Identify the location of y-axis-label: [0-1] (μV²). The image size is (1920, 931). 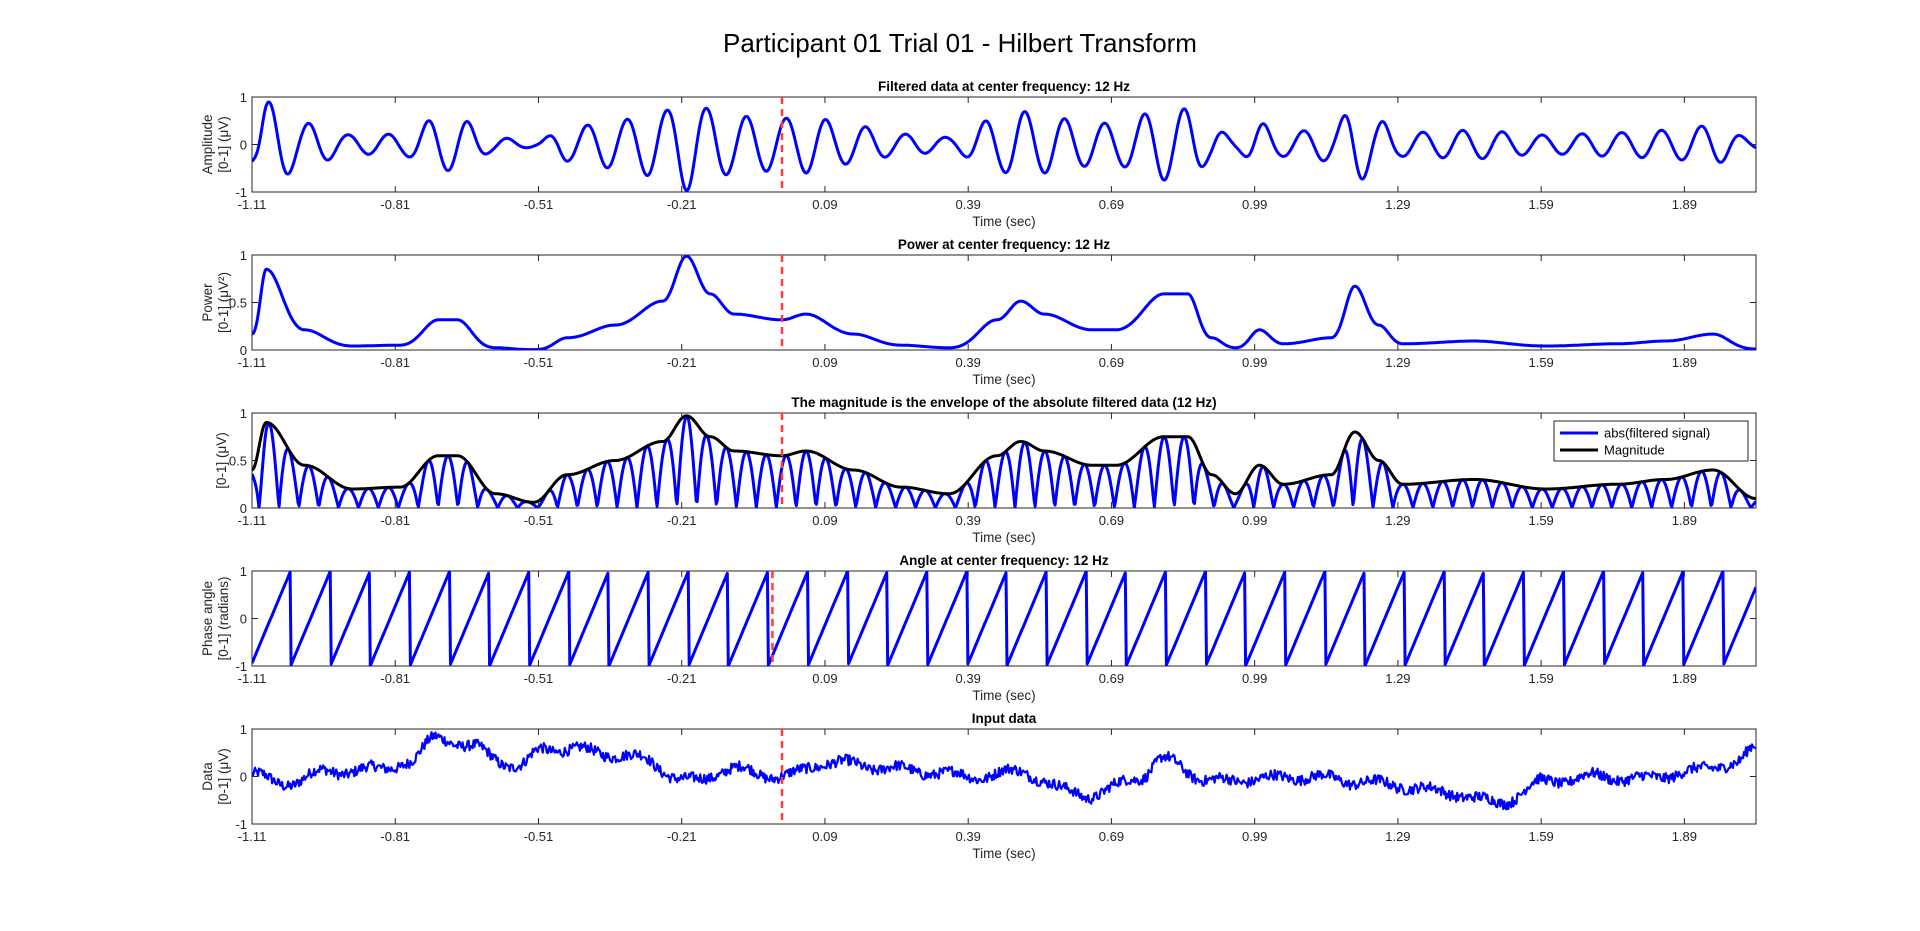
(223, 302).